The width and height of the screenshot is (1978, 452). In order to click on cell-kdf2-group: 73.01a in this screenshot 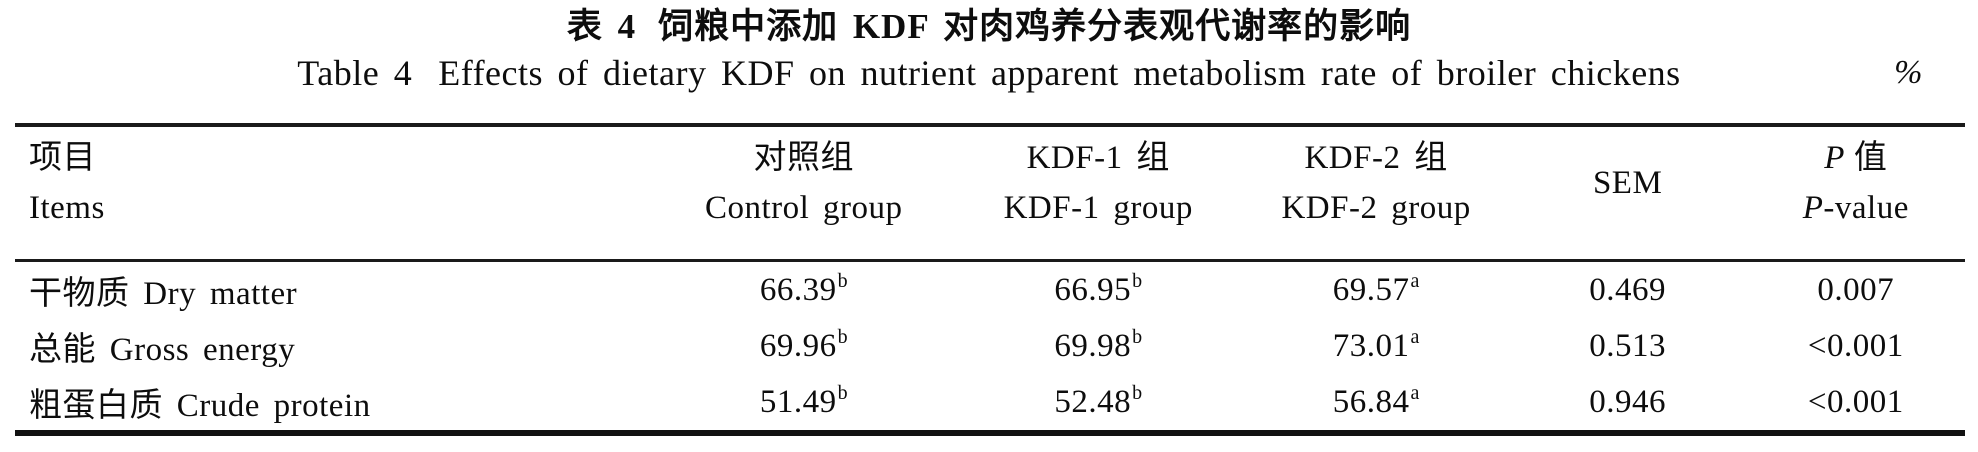, I will do `click(1375, 346)`.